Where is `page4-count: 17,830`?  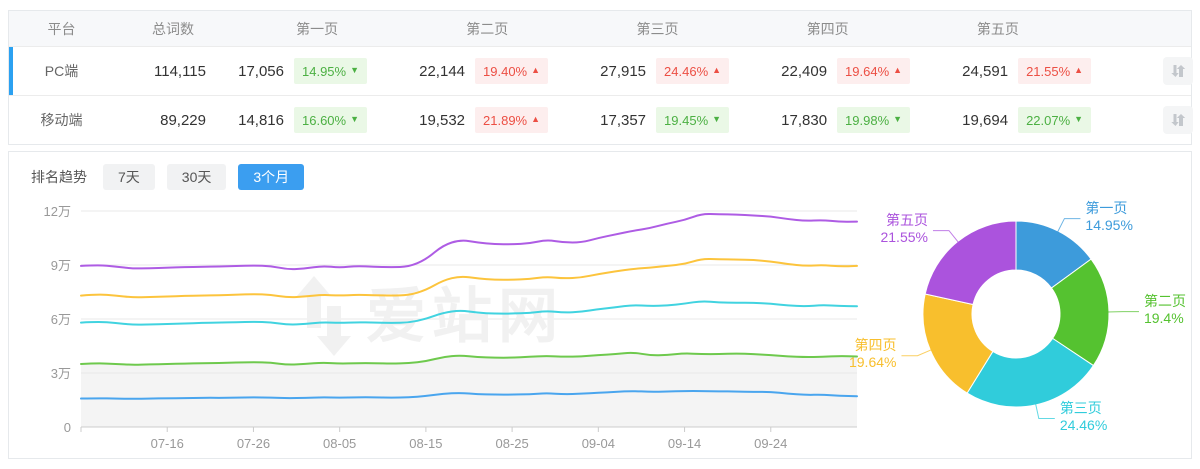
page4-count: 17,830 is located at coordinates (804, 120).